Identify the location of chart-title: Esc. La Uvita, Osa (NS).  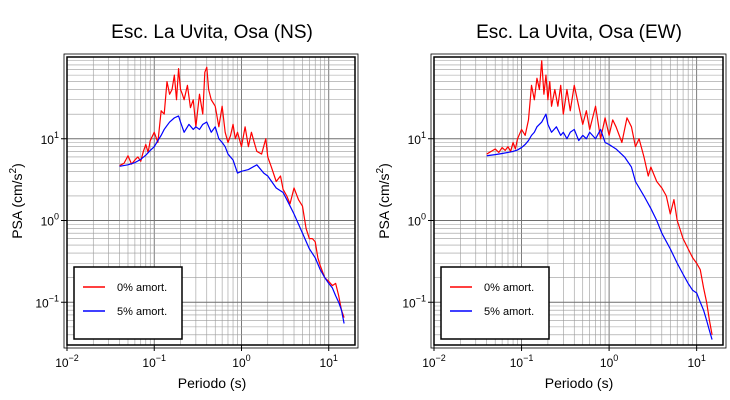
(212, 32).